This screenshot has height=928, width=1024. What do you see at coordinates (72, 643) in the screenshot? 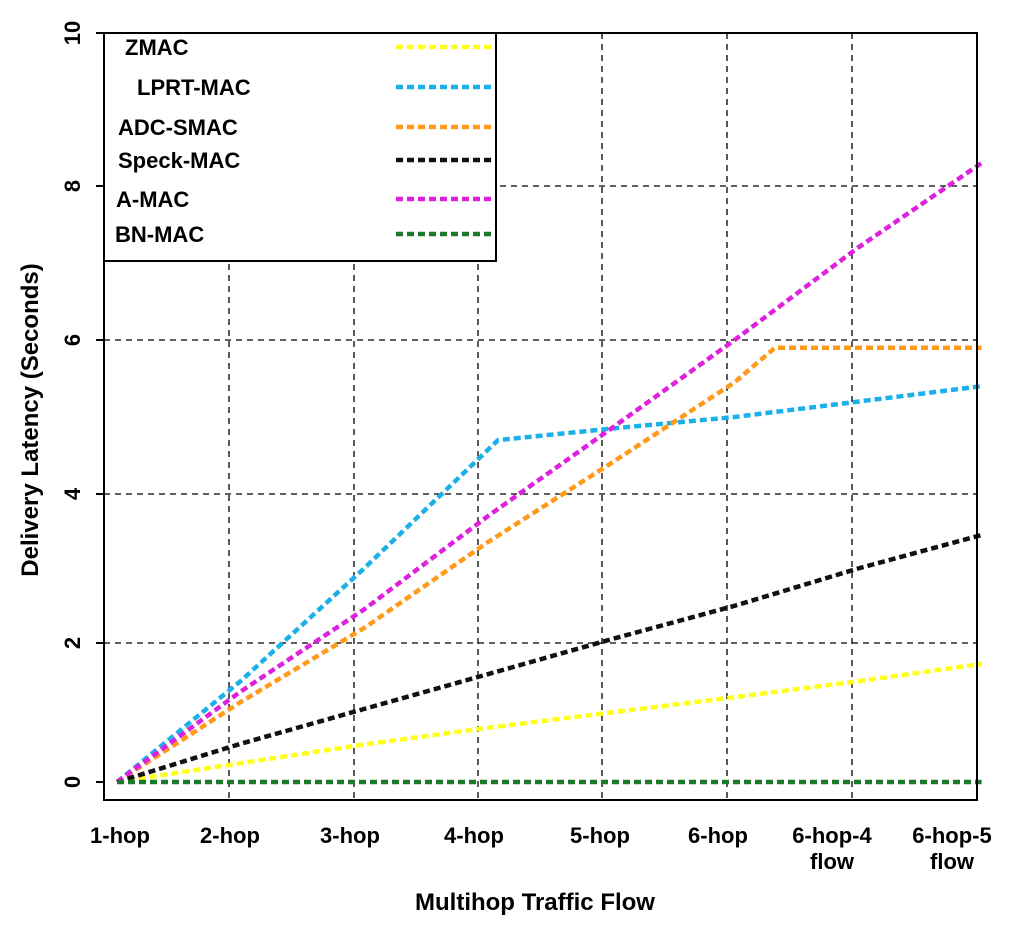
I see `y-tick-label: 2` at bounding box center [72, 643].